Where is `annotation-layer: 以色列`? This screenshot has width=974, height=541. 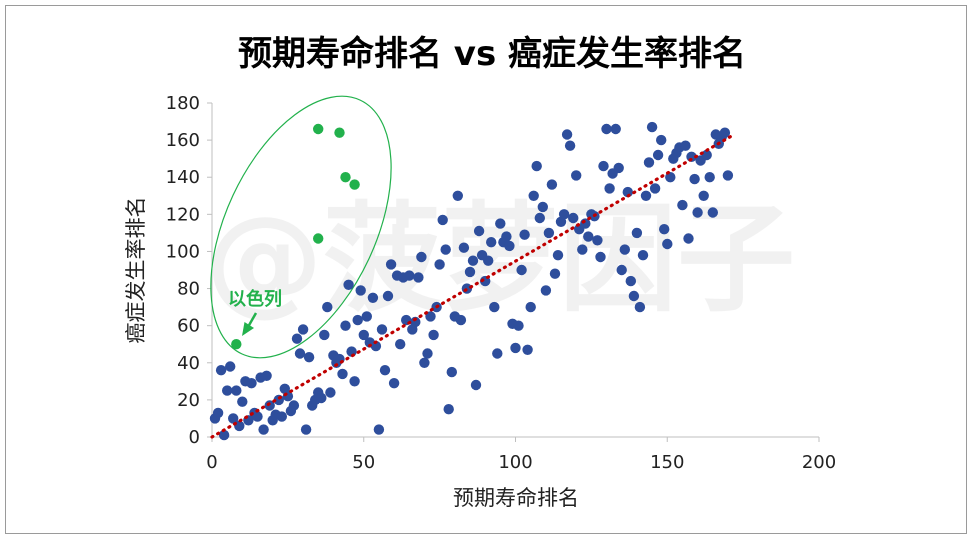 annotation-layer: 以色列 is located at coordinates (255, 312).